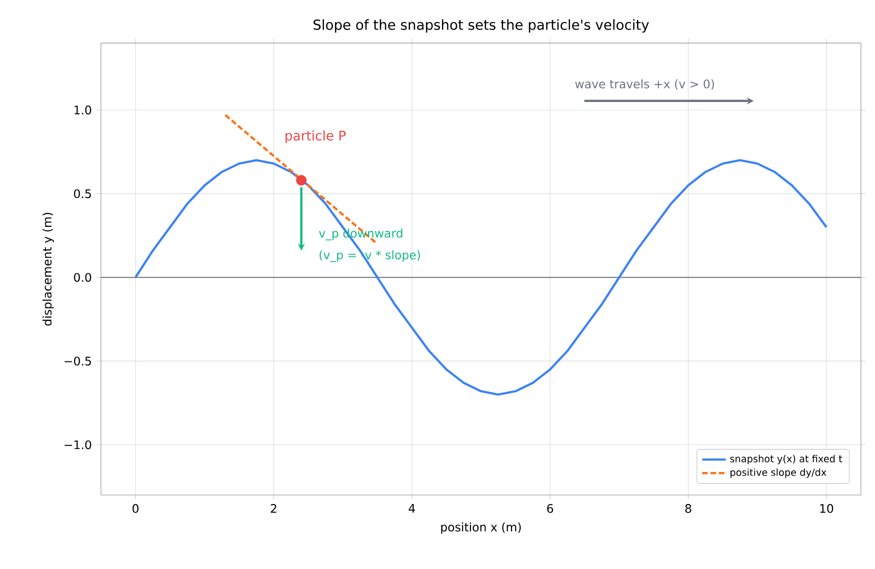 This screenshot has width=875, height=569. I want to click on y-tick-label: −1.0, so click(78, 445).